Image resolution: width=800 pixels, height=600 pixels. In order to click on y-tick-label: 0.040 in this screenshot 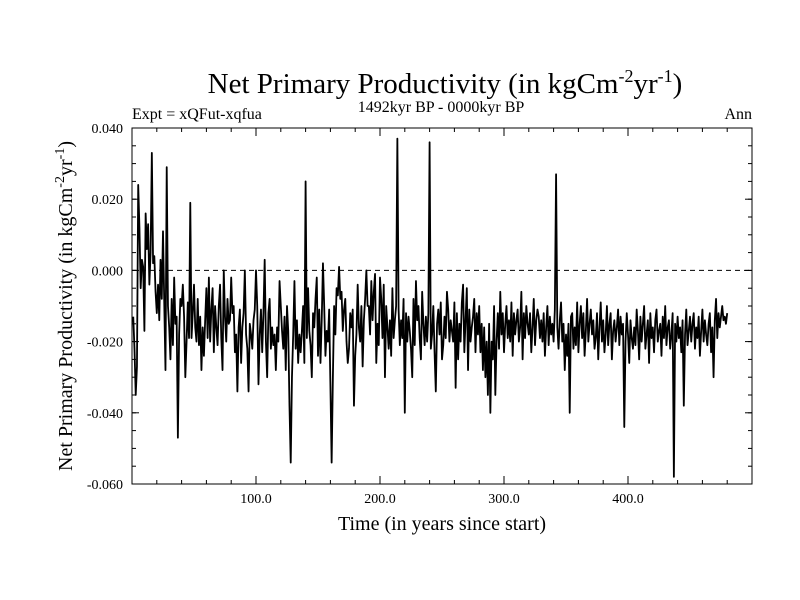, I will do `click(108, 129)`.